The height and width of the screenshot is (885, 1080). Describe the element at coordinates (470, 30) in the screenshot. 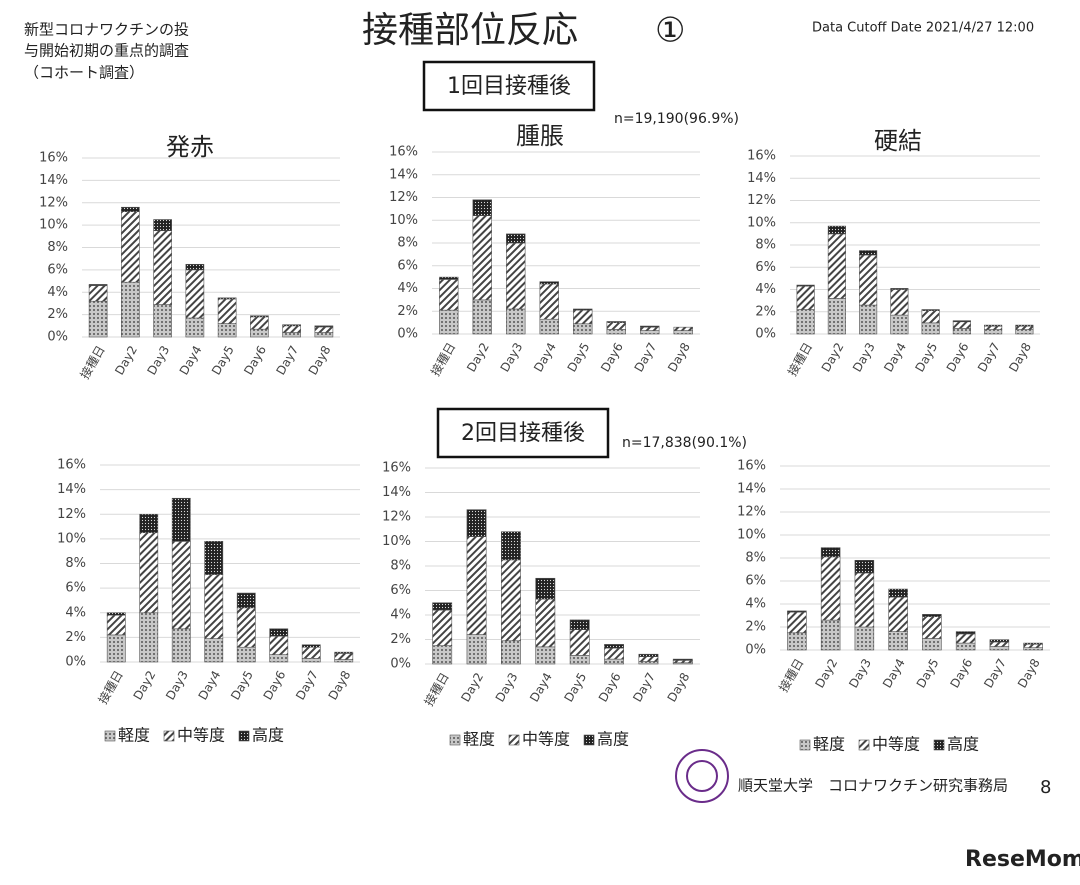

I see `slide-title: 接種部位反応` at that location.